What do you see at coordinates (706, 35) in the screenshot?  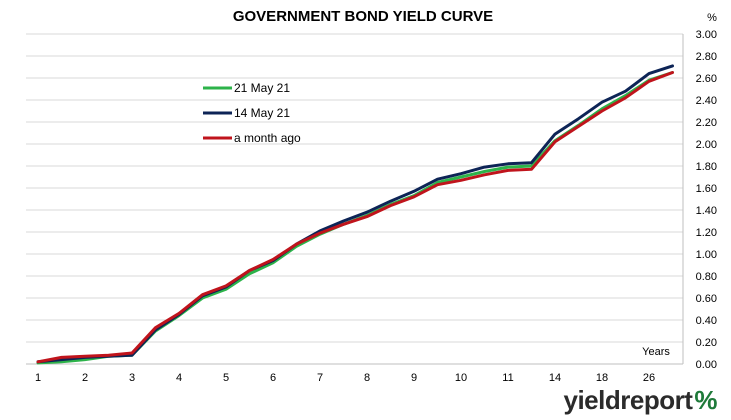 I see `y-tick-label: 3.00` at bounding box center [706, 35].